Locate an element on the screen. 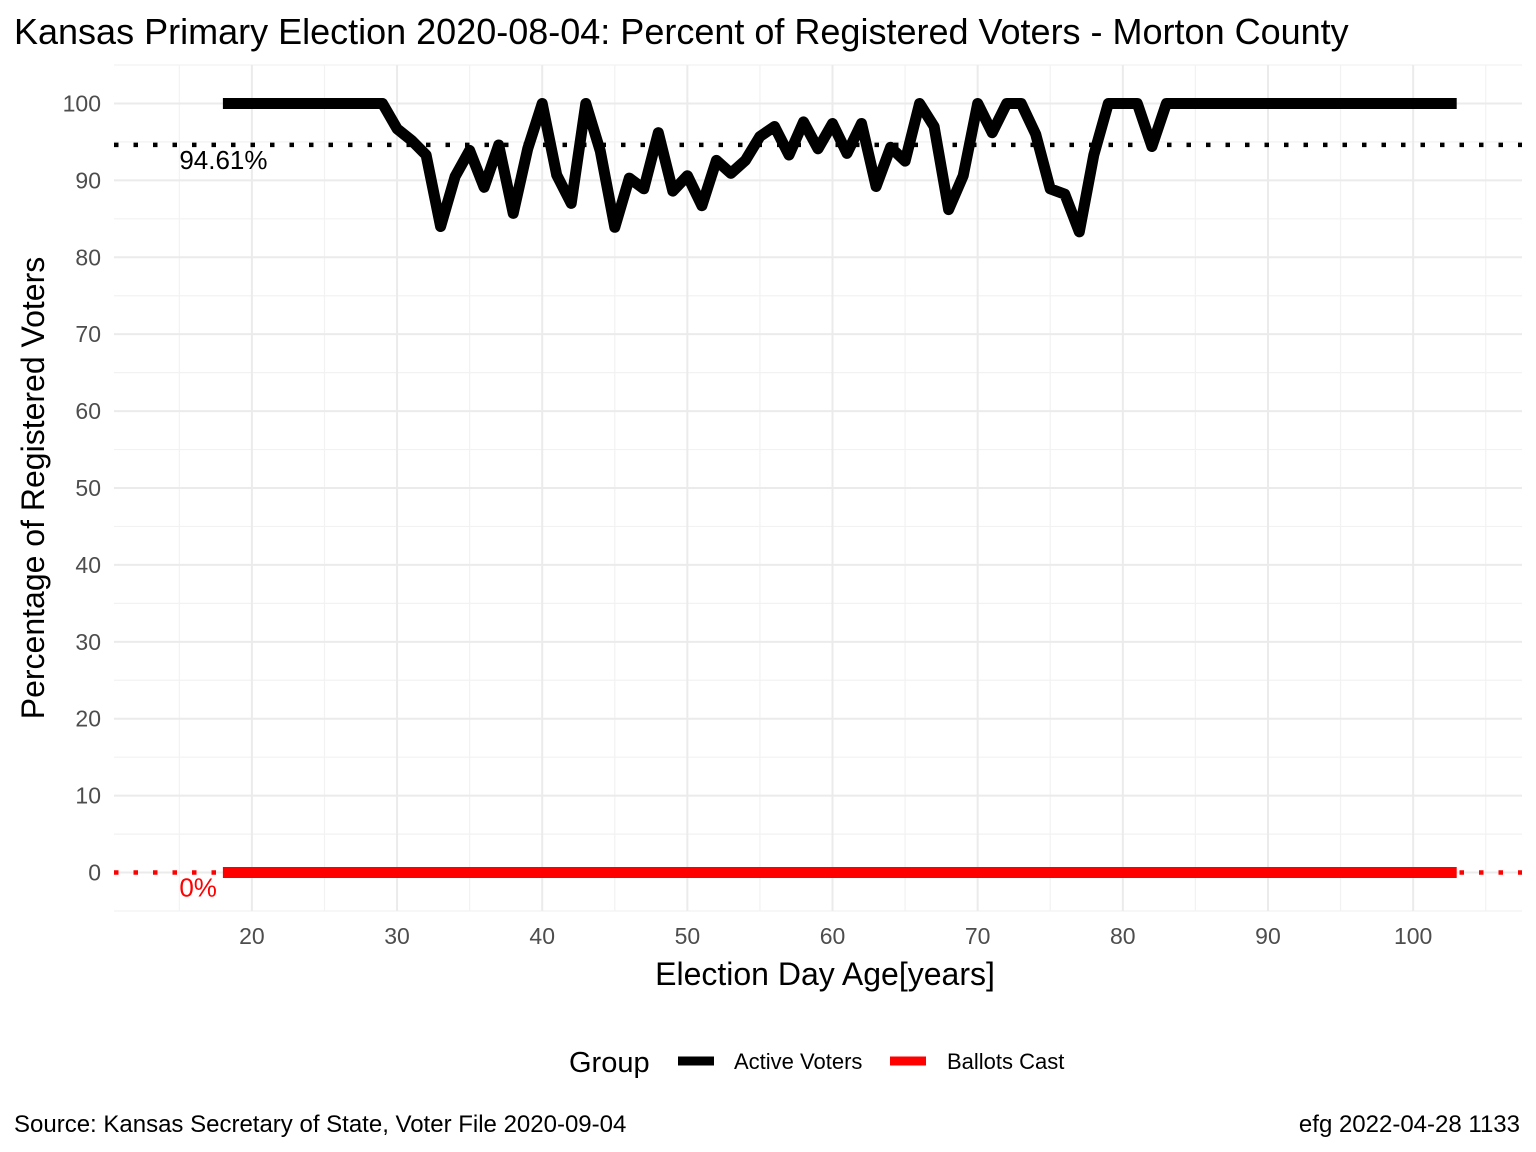 This screenshot has width=1536, height=1152. x-tick-label: 30 is located at coordinates (397, 936).